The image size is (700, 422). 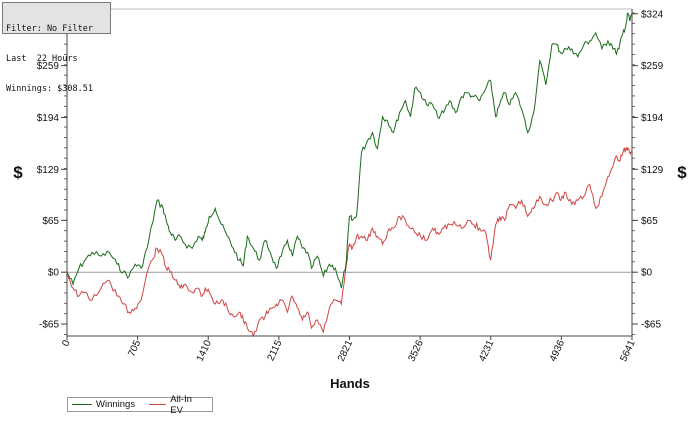 What do you see at coordinates (48, 118) in the screenshot?
I see `y-tick-label-left: $194` at bounding box center [48, 118].